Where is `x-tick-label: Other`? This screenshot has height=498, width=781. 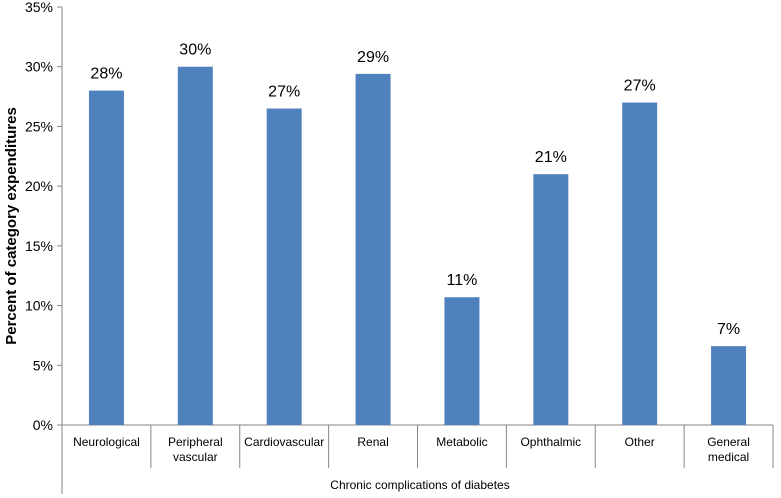
x-tick-label: Other is located at coordinates (640, 442).